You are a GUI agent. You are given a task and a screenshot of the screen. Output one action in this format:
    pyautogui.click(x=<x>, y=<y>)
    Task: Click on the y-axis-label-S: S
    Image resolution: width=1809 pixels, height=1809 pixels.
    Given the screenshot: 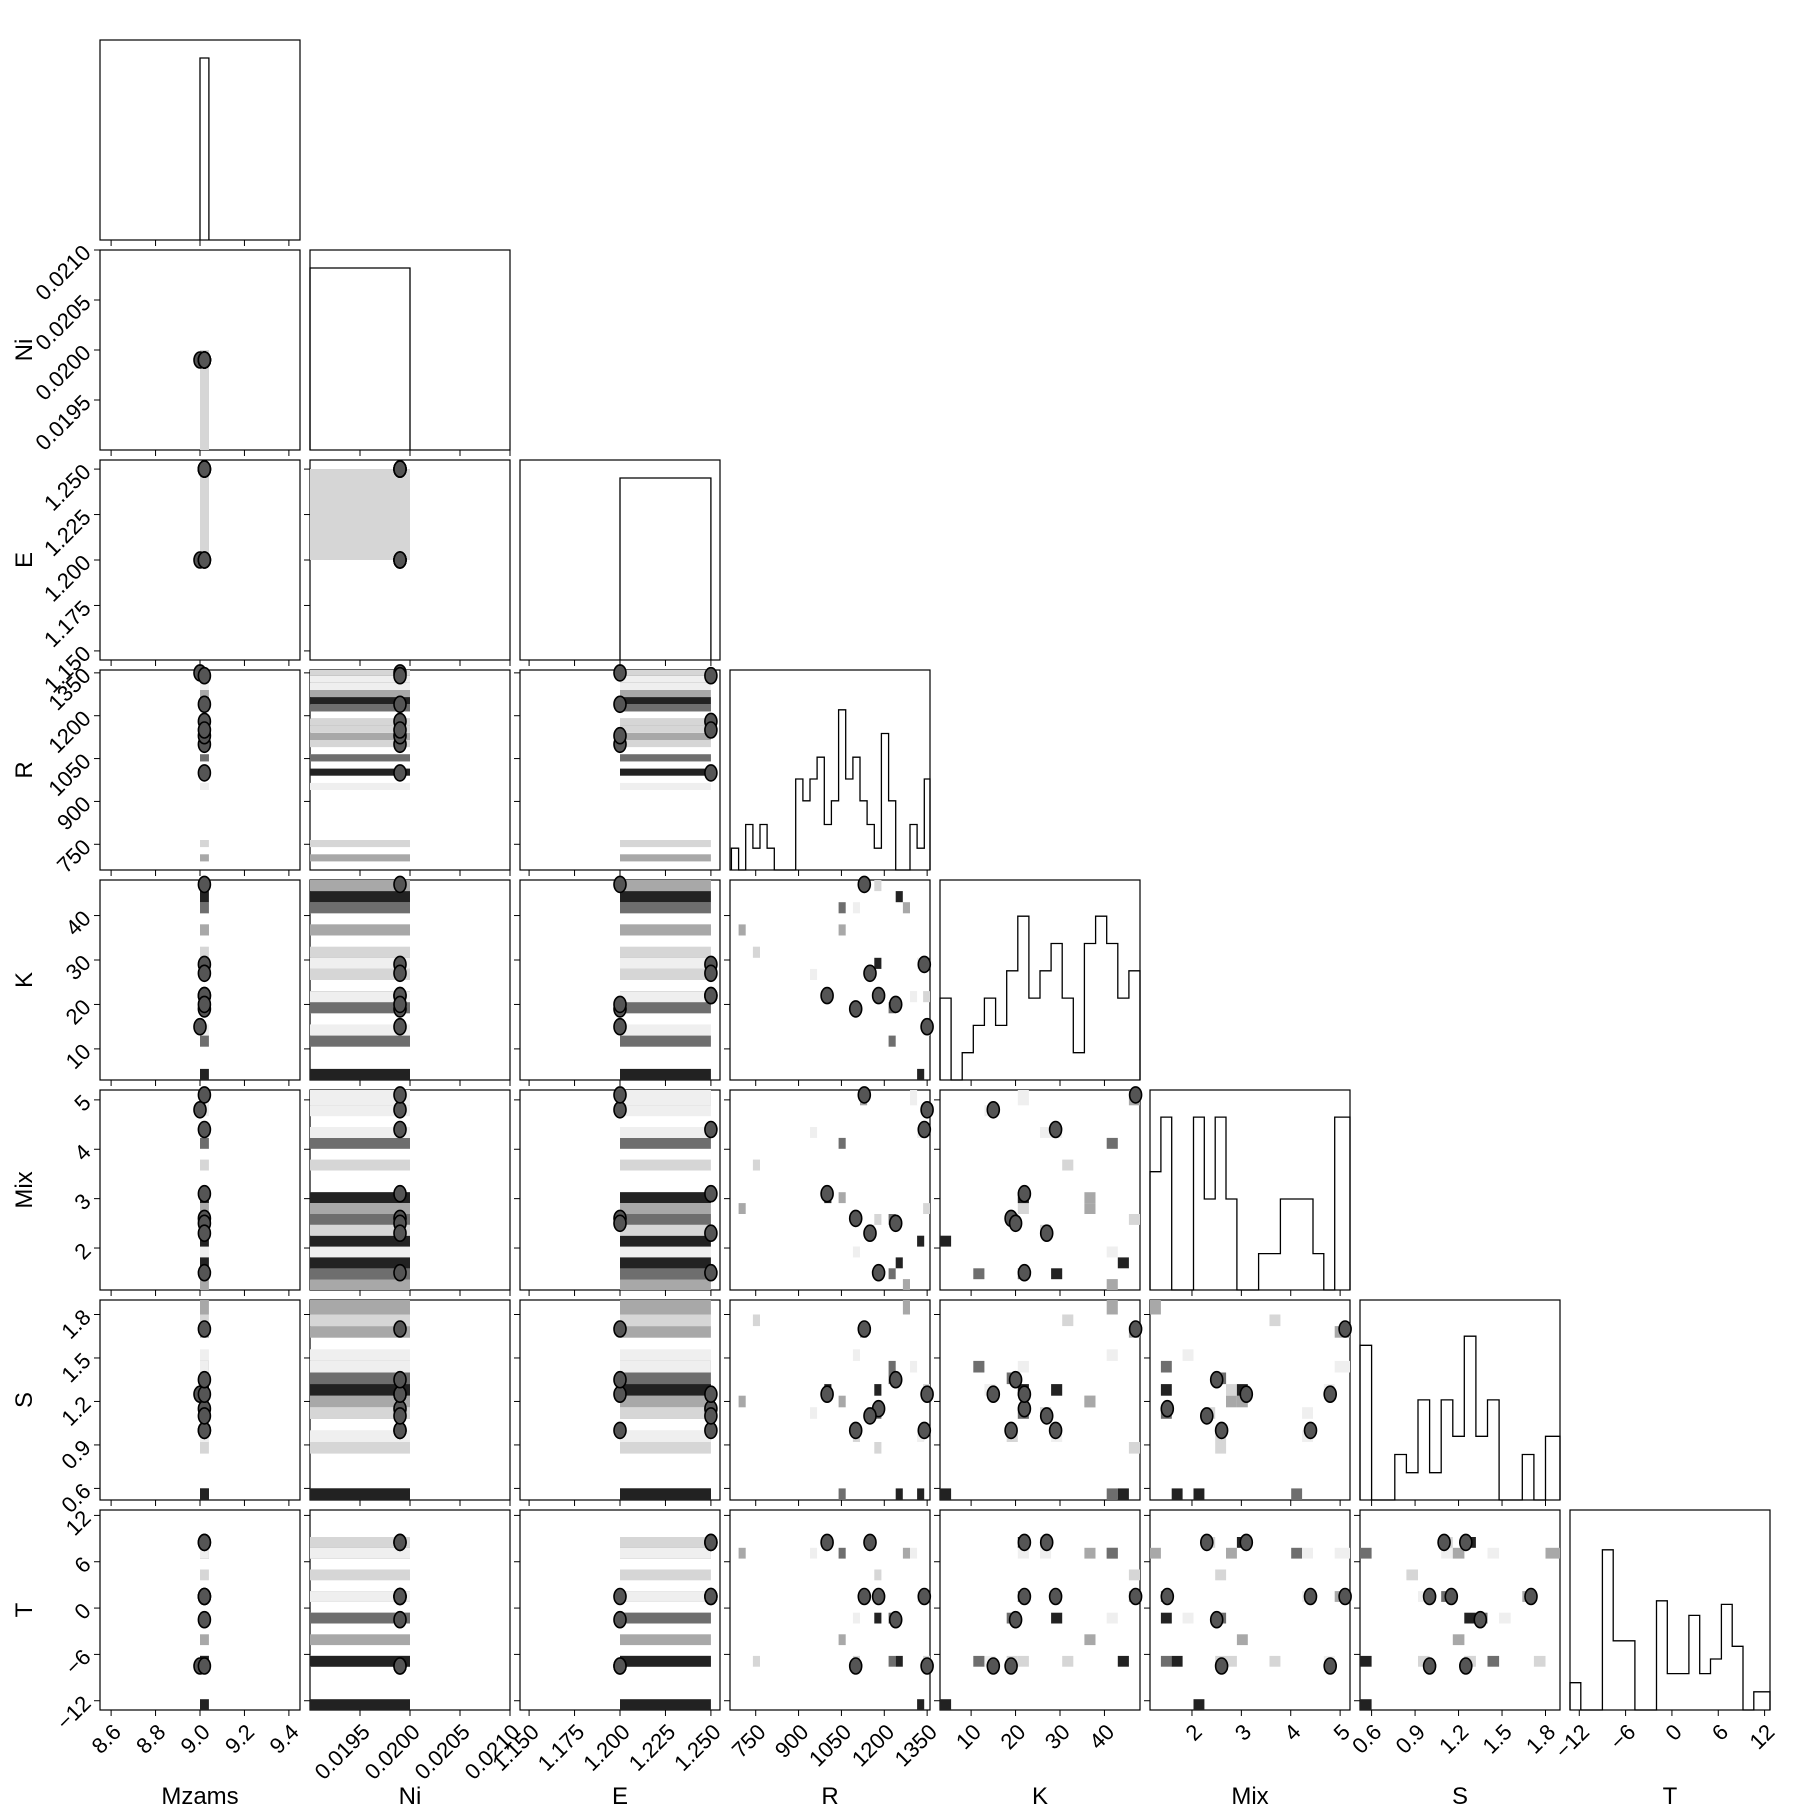 What is the action you would take?
    pyautogui.click(x=24, y=1400)
    